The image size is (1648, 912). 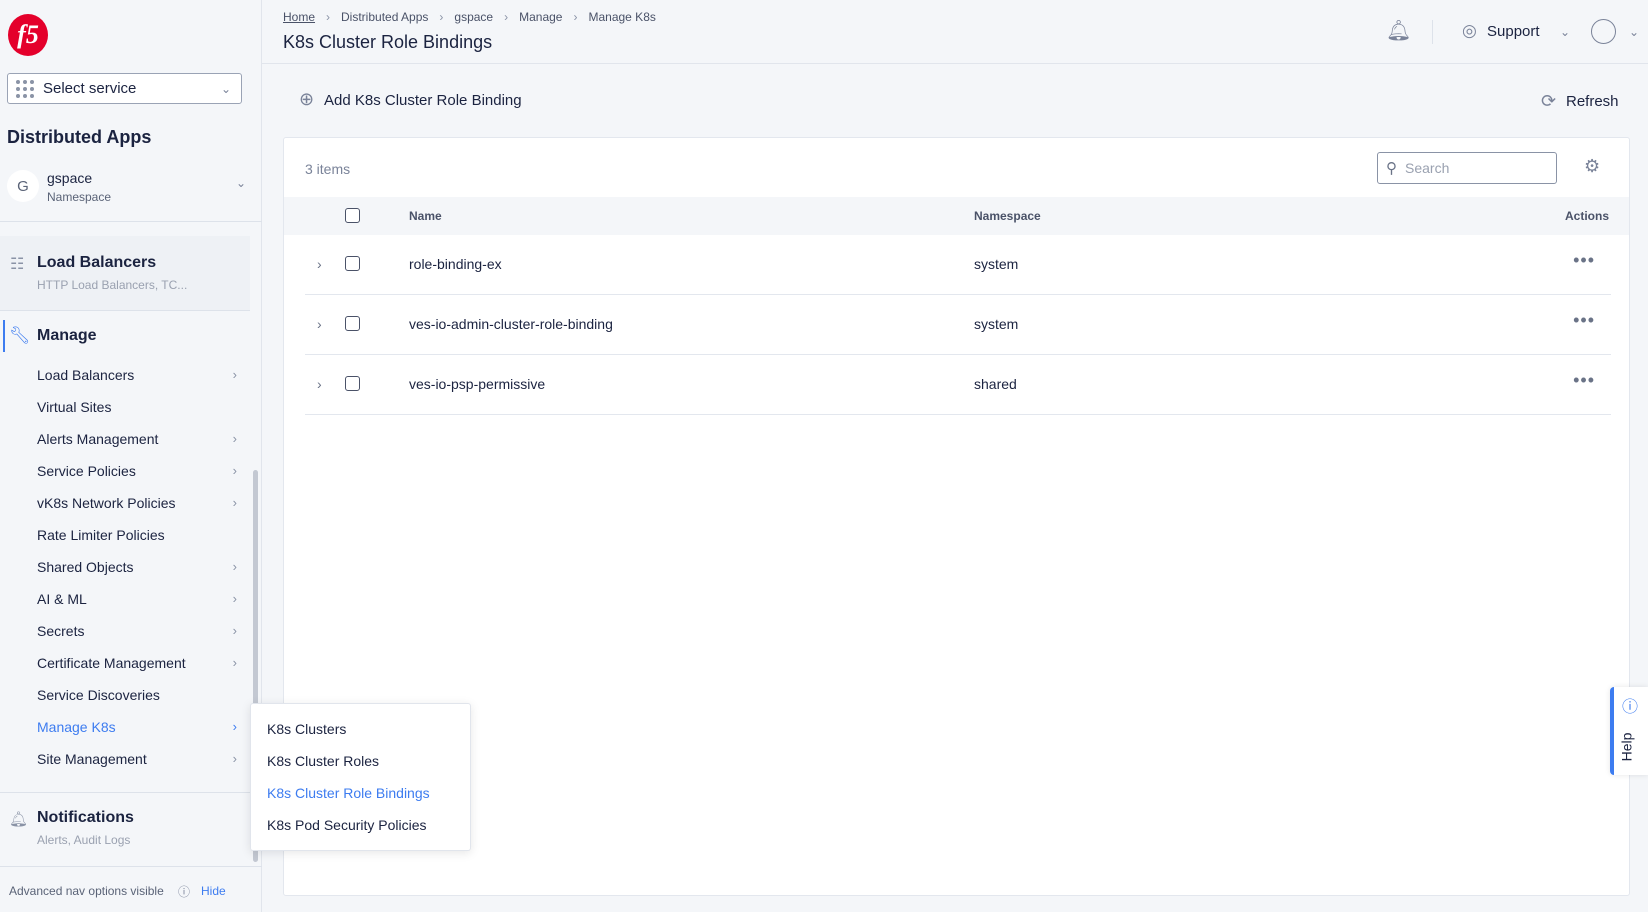 I want to click on select-service-dropdown: Select service ⌄, so click(x=124, y=88).